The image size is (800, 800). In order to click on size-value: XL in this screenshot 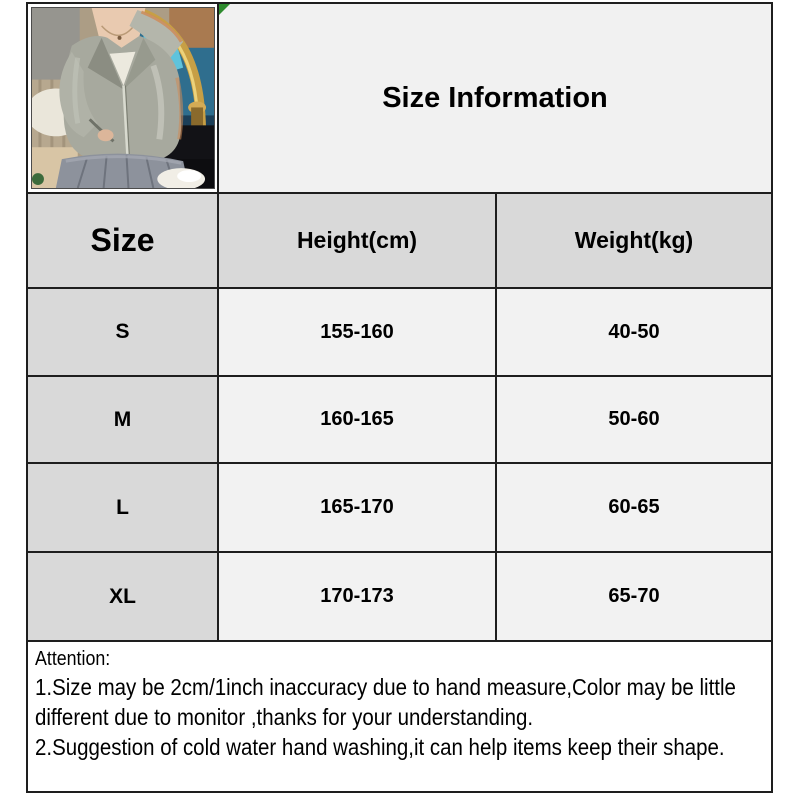, I will do `click(123, 596)`.